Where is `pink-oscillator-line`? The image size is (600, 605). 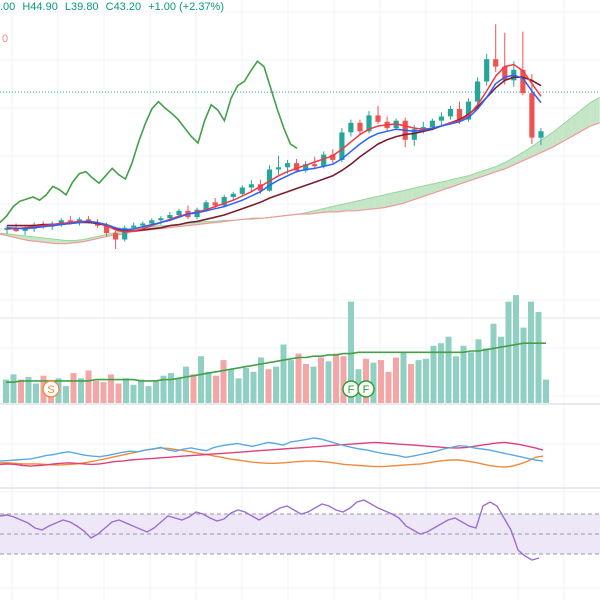 pink-oscillator-line is located at coordinates (272, 454).